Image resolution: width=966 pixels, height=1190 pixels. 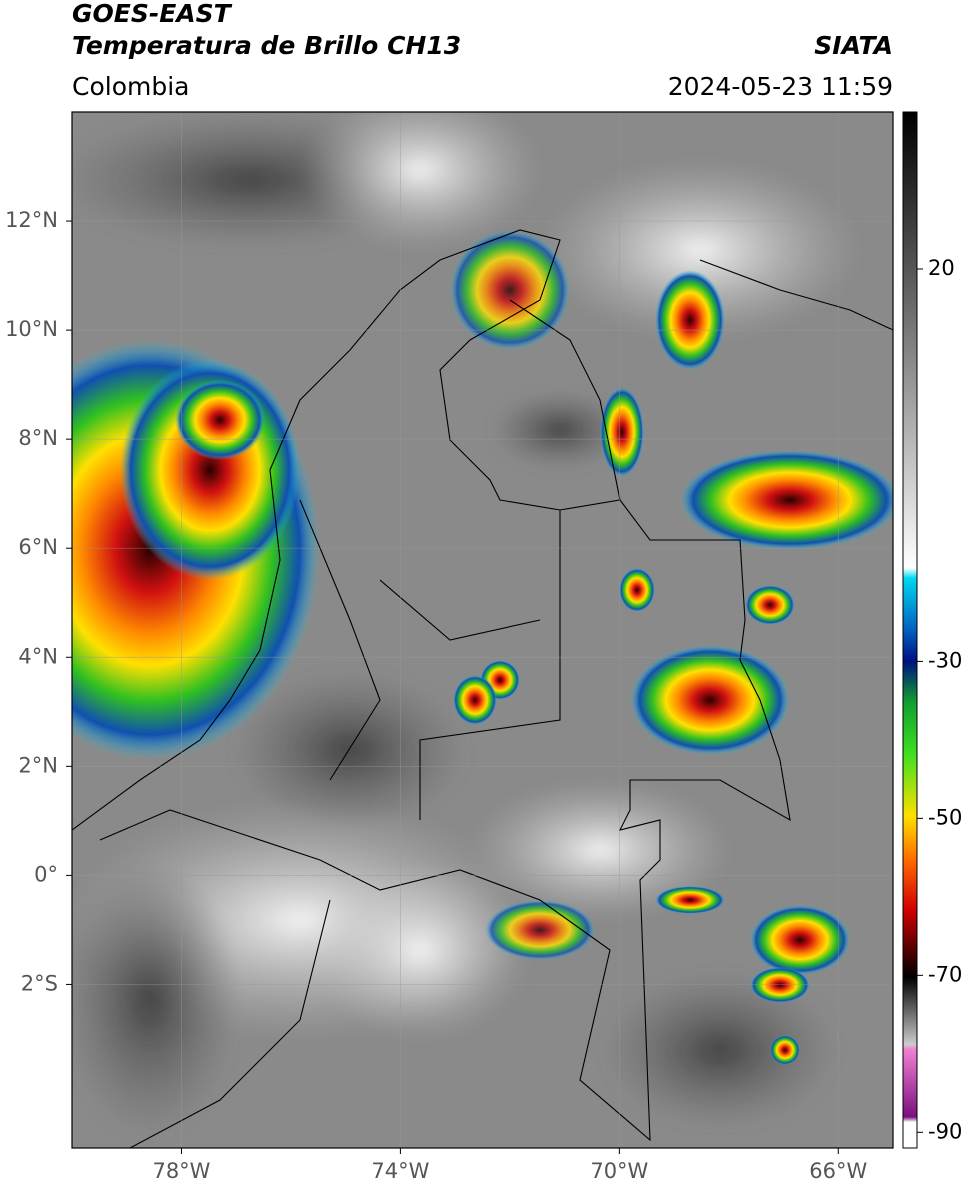 I want to click on region-label: Colombia, so click(x=130, y=86).